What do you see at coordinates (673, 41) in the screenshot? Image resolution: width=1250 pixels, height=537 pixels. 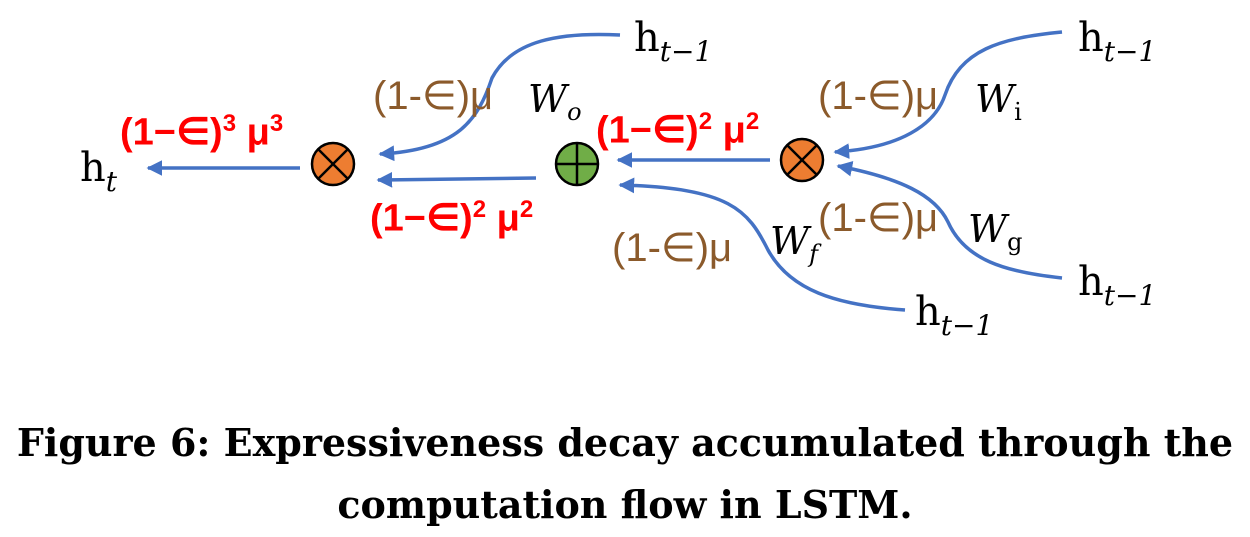 I see `input-label-wo: ht−1` at bounding box center [673, 41].